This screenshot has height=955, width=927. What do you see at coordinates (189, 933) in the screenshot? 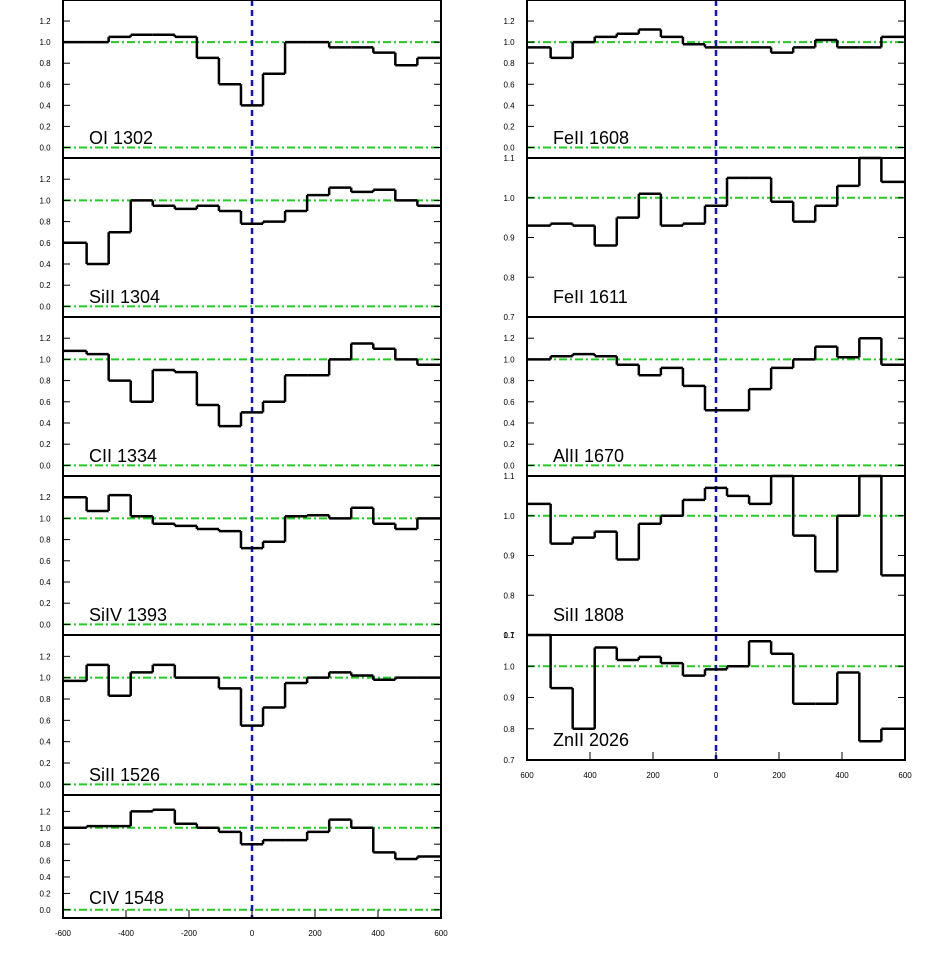
I see `x-tick-label: -200` at bounding box center [189, 933].